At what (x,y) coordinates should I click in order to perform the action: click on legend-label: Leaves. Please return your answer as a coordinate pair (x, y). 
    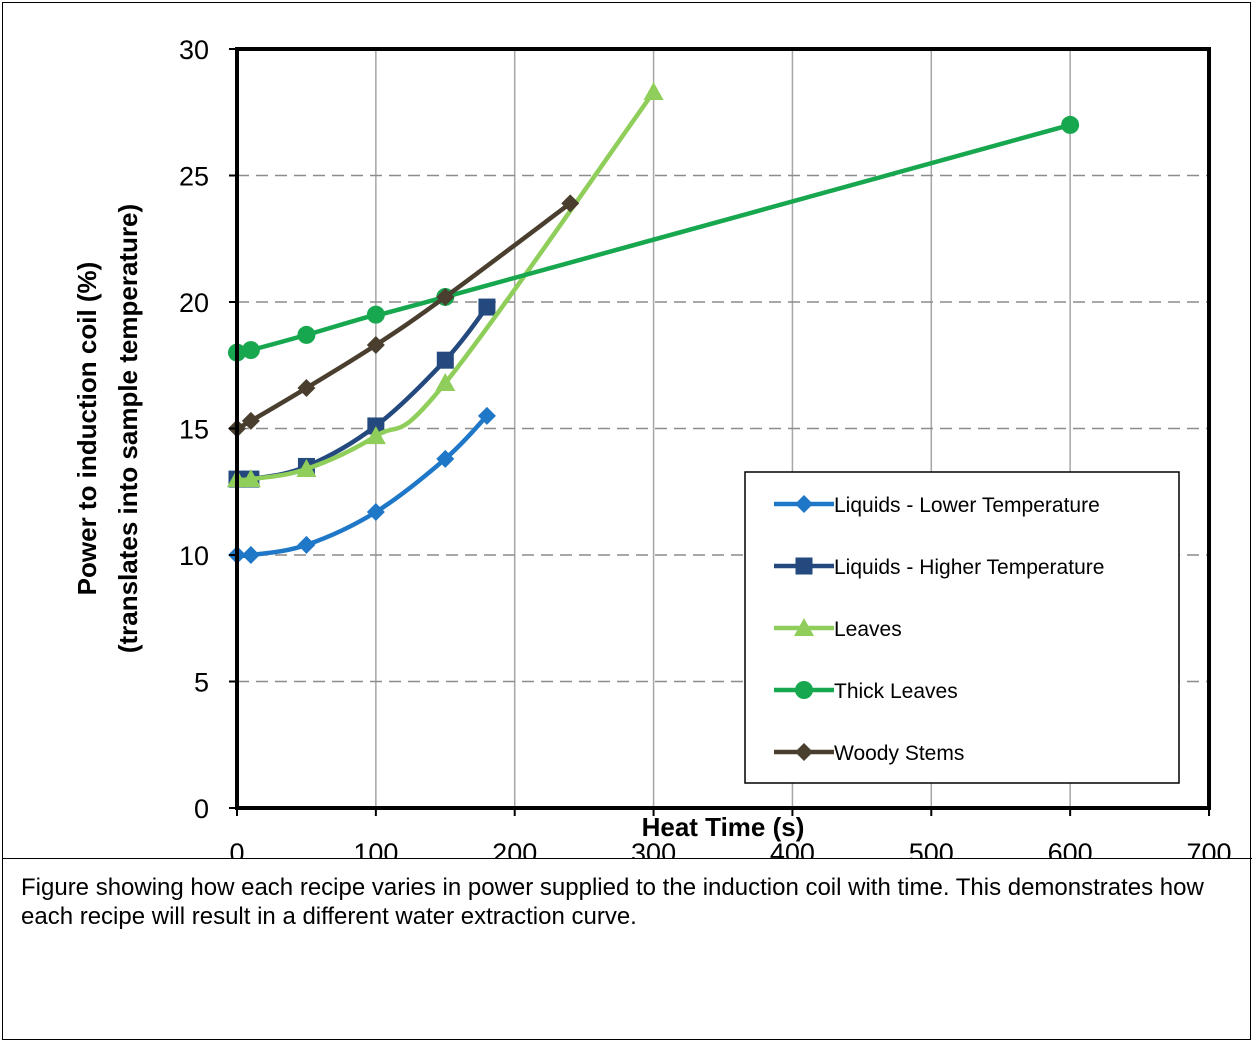
    Looking at the image, I should click on (868, 629).